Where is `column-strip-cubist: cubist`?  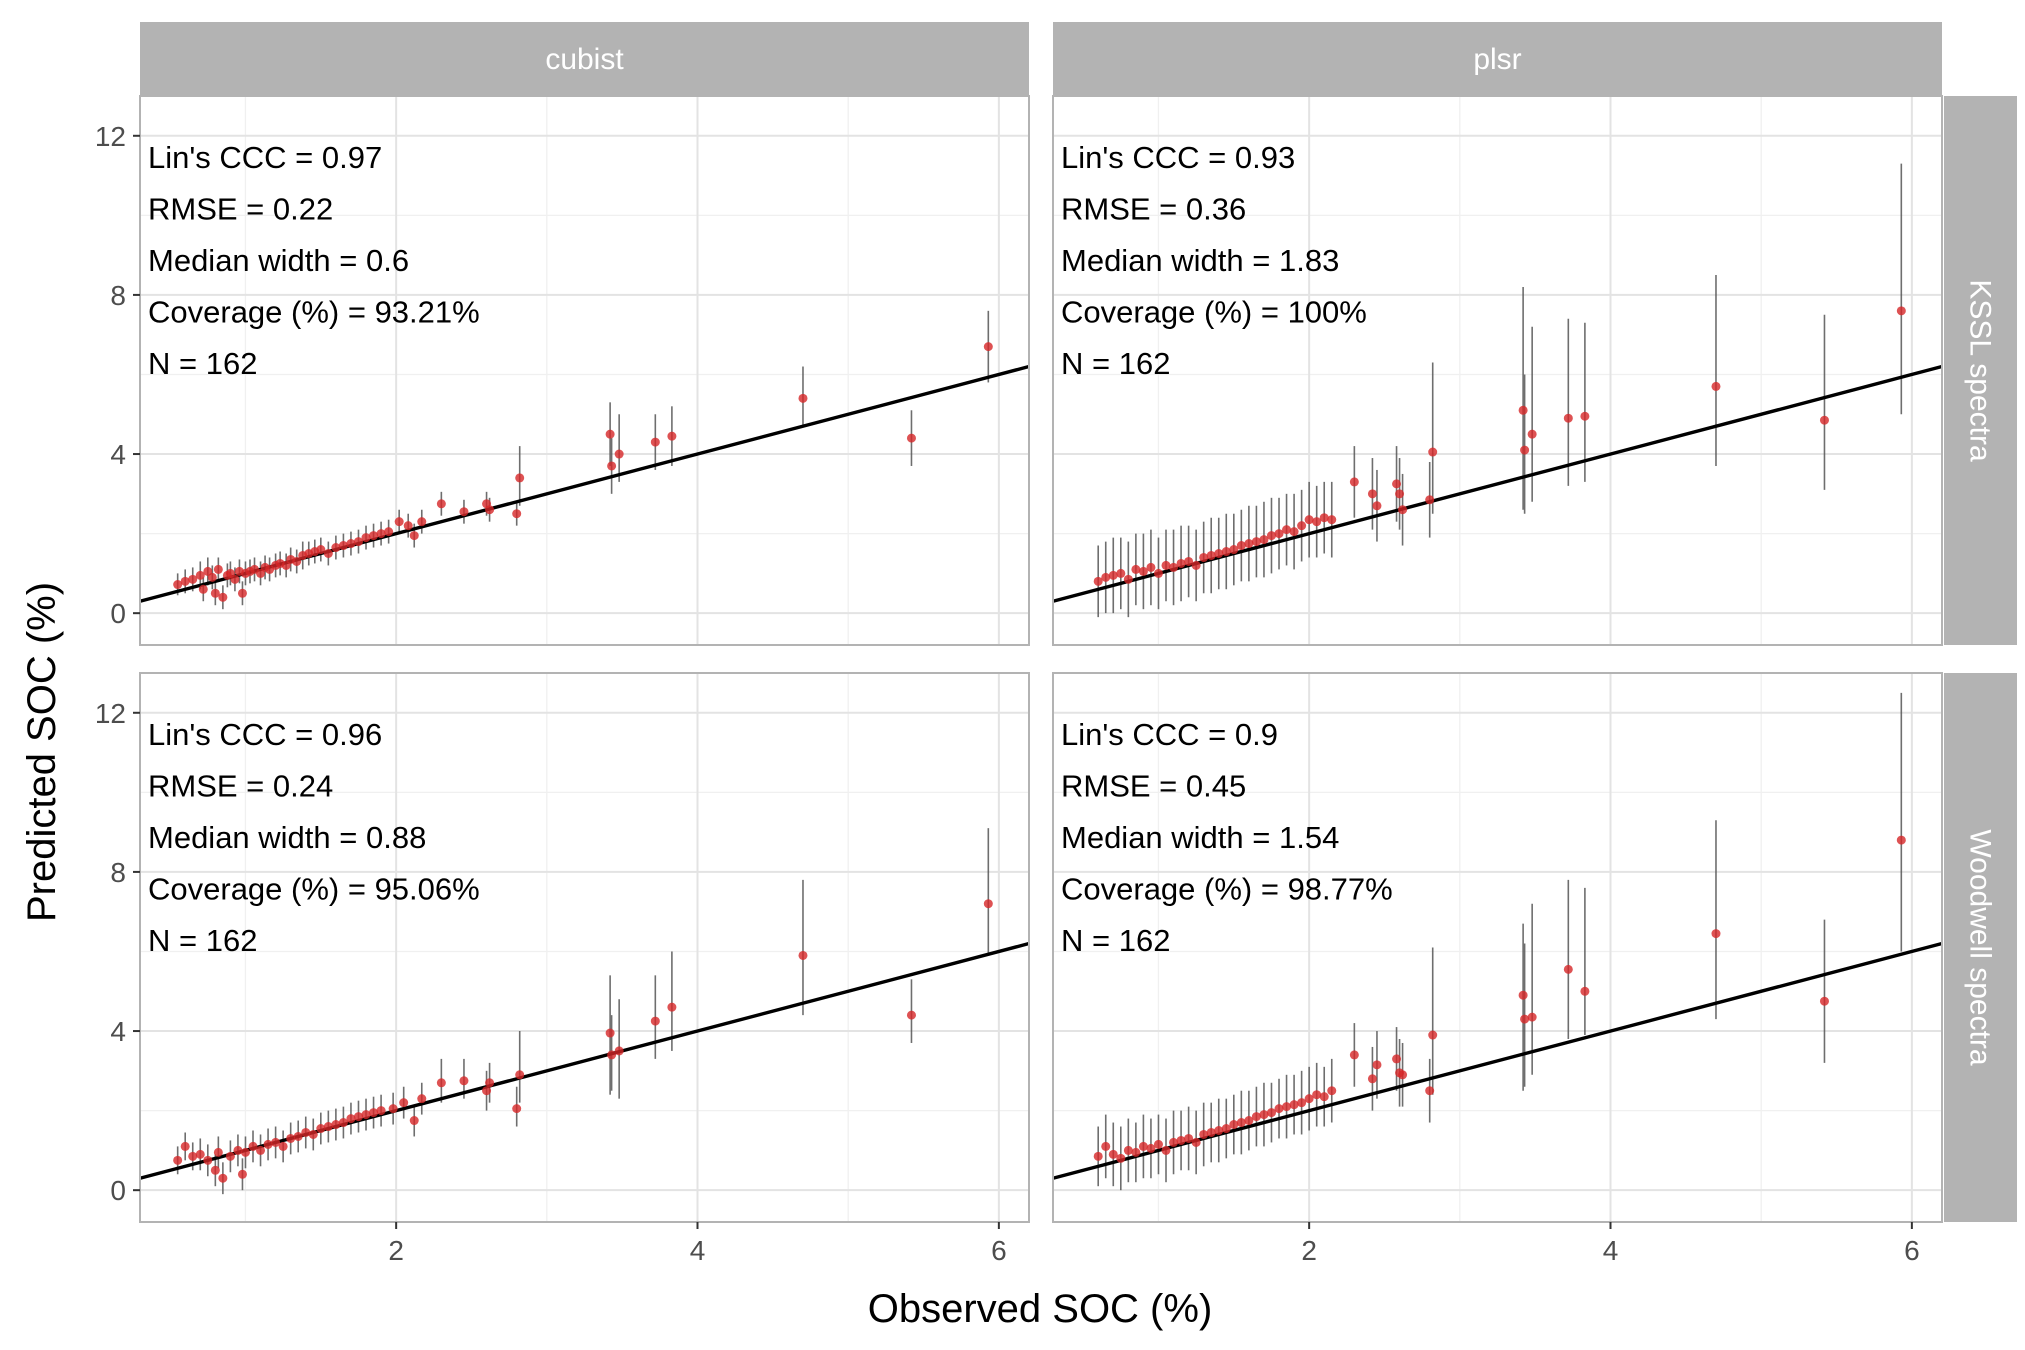
column-strip-cubist: cubist is located at coordinates (584, 59).